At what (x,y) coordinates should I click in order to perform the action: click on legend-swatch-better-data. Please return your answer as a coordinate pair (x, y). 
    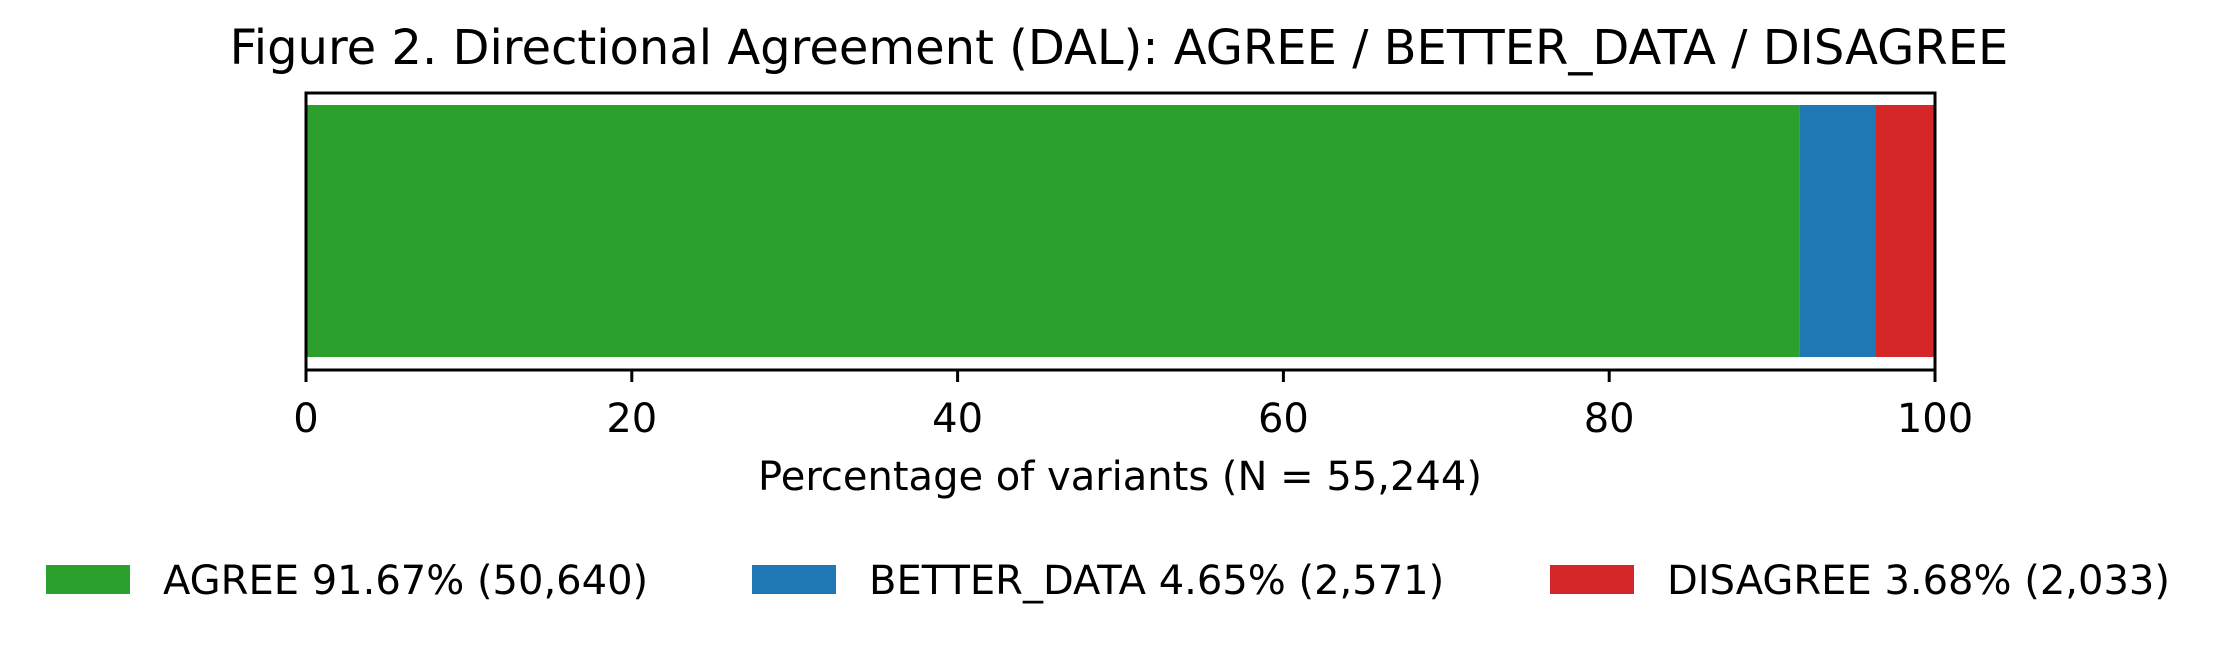
    Looking at the image, I should click on (794, 579).